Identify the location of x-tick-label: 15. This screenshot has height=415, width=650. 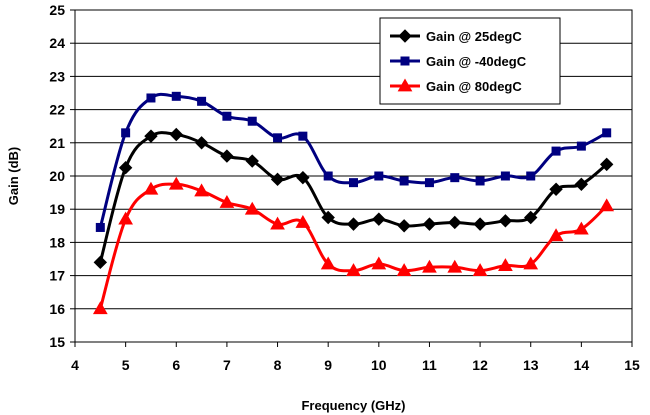
(632, 365).